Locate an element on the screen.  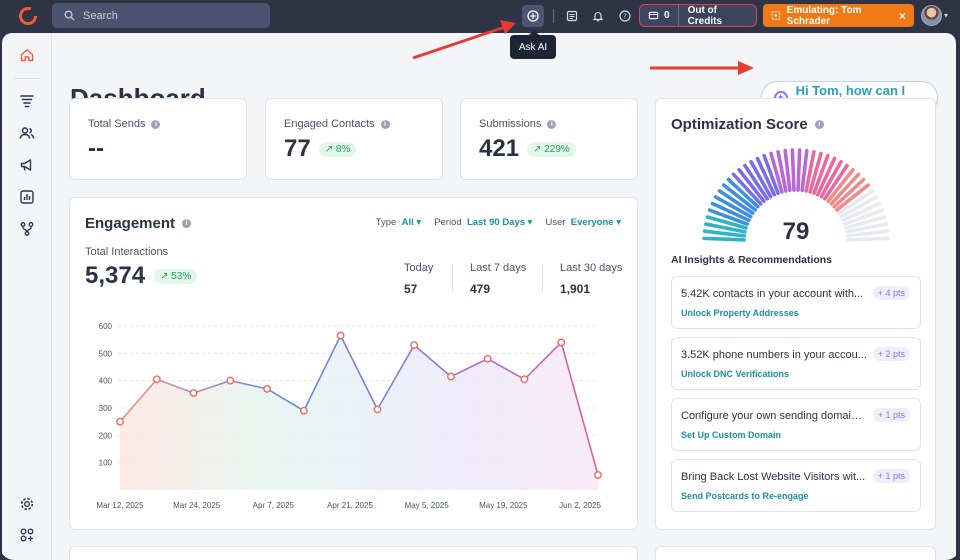
insight-action-link: Send Postcards to Re-engage is located at coordinates (745, 496).